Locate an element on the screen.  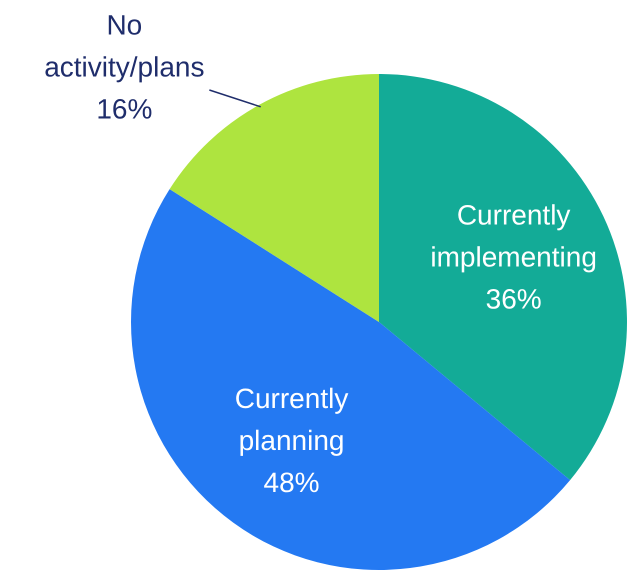
slice-label: Currently implementing is located at coordinates (513, 235).